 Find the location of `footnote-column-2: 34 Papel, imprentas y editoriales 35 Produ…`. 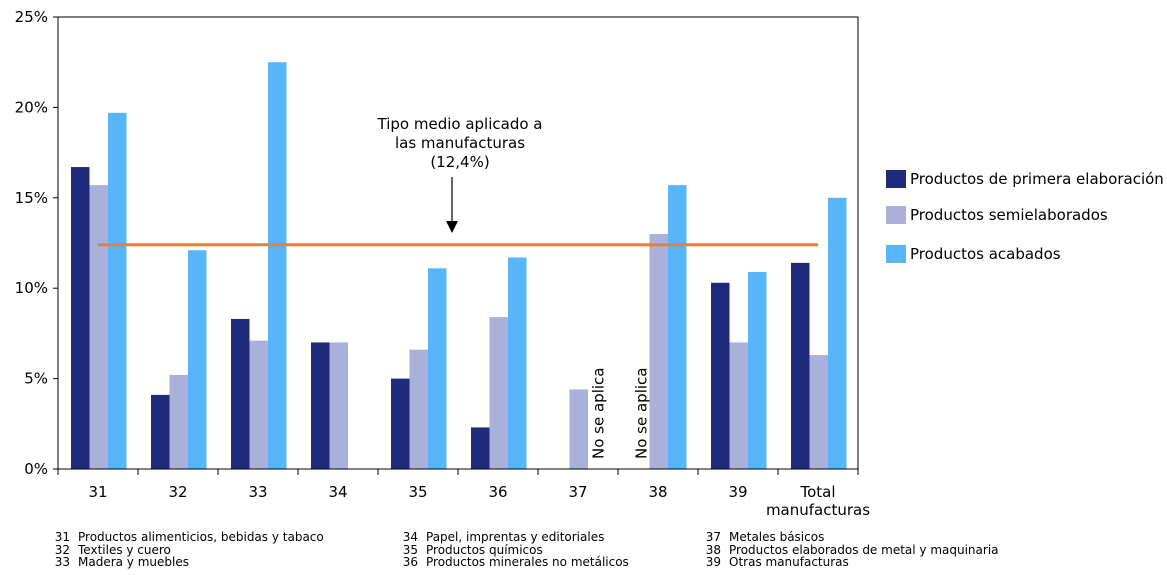

footnote-column-2: 34 Papel, imprentas y editoriales 35 Produ… is located at coordinates (509, 550).